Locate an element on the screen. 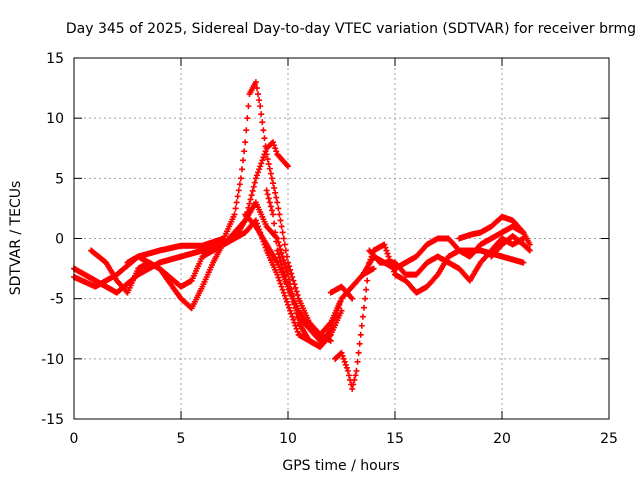  y-tick-label: -10 is located at coordinates (52, 360).